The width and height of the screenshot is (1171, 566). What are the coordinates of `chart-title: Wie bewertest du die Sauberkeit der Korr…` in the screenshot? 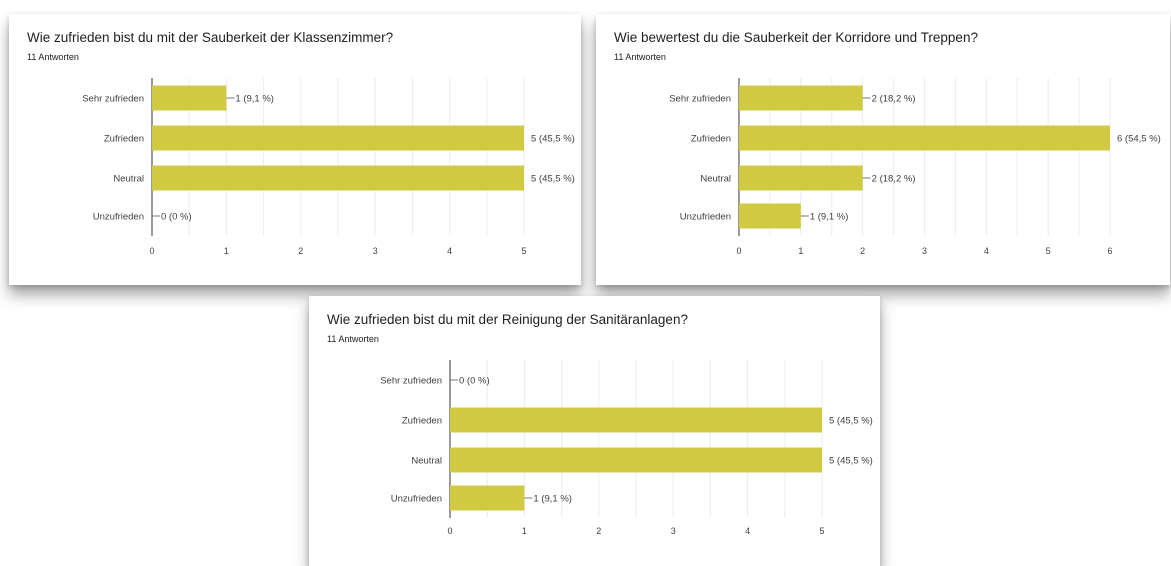 It's located at (796, 37).